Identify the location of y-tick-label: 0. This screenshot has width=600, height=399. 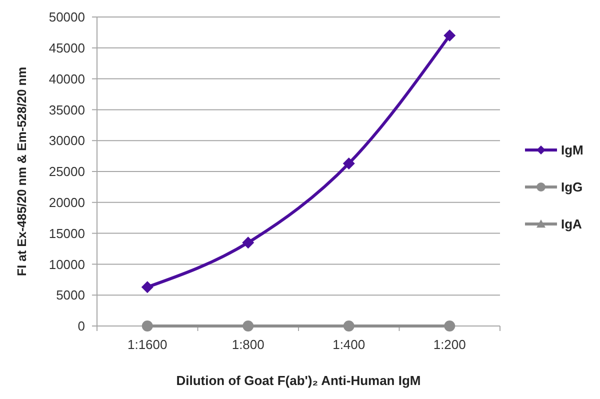
(81, 326).